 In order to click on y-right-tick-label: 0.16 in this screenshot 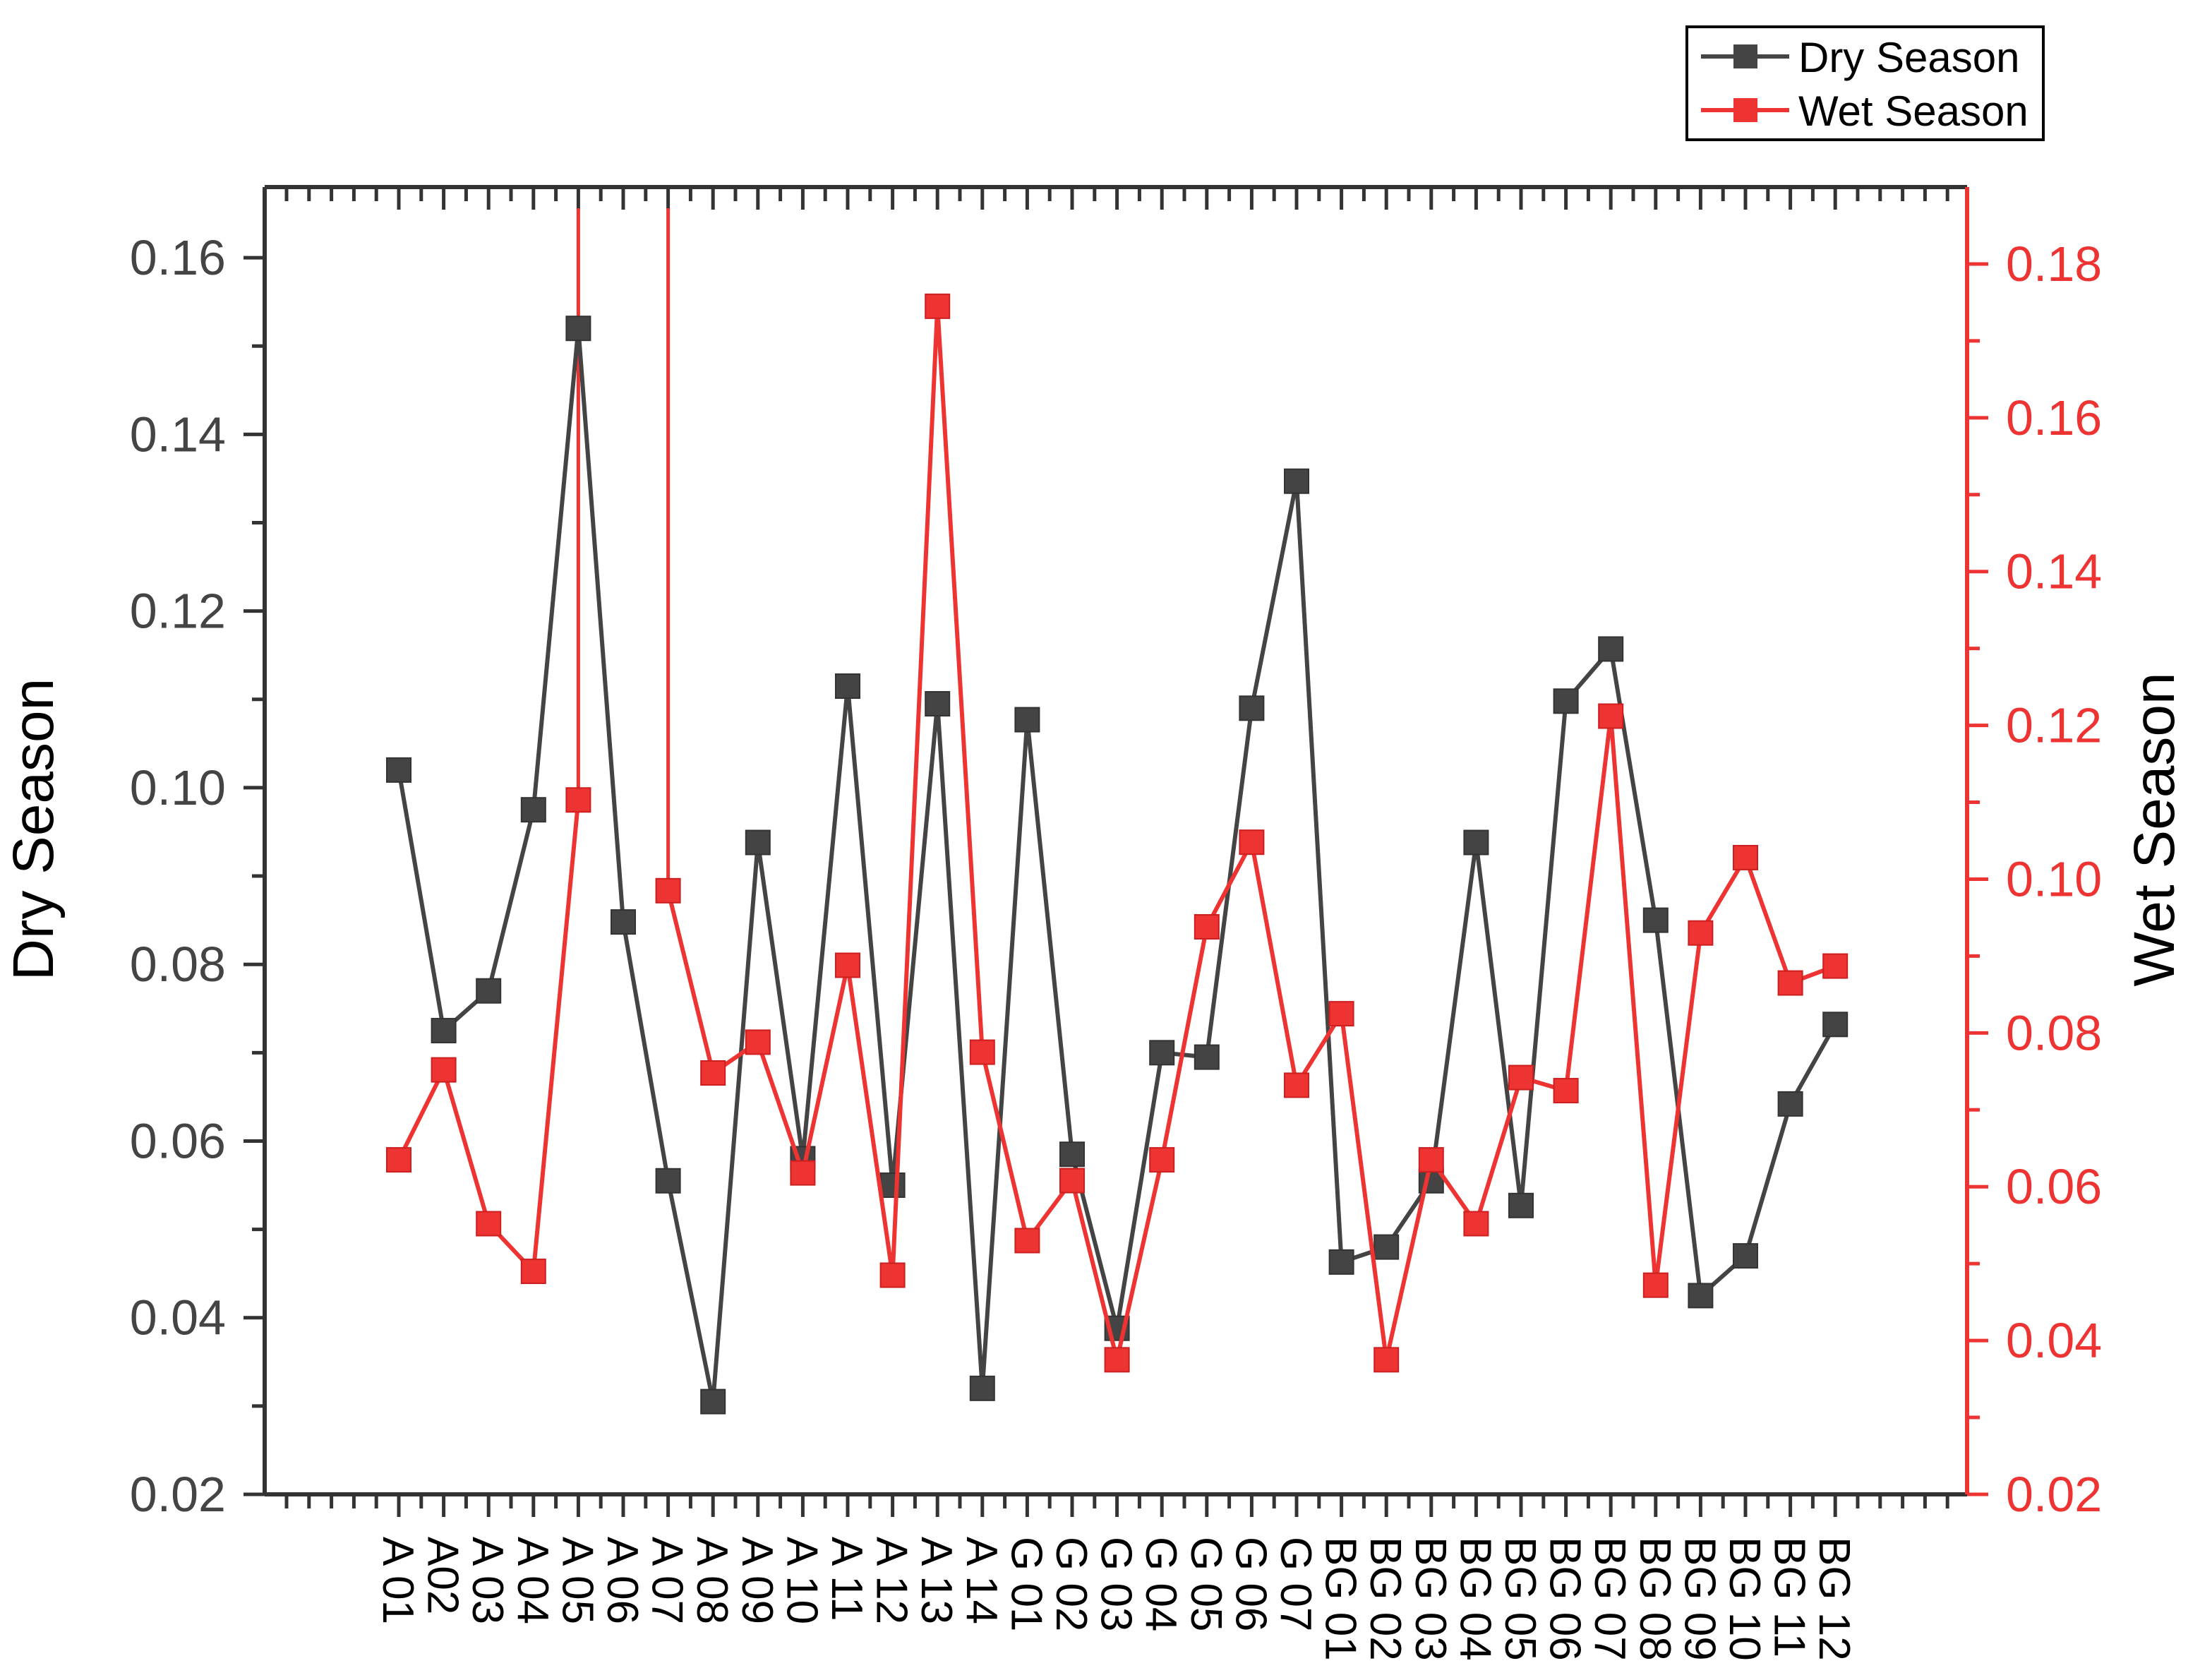, I will do `click(2054, 418)`.